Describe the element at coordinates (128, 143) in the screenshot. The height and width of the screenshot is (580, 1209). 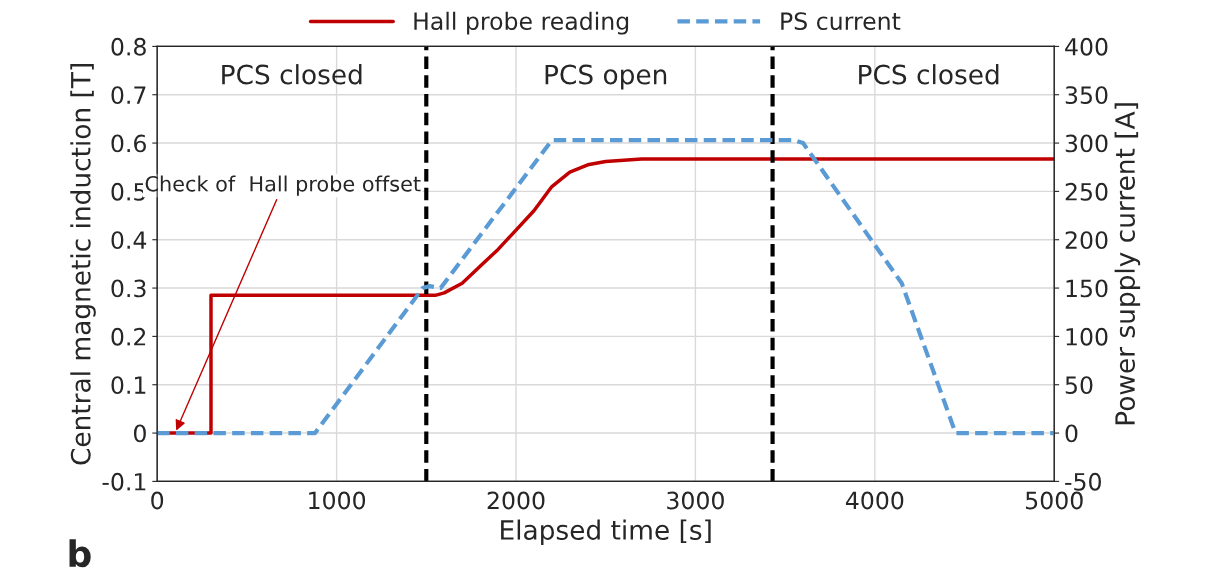
I see `y-tick-label: 0.6` at that location.